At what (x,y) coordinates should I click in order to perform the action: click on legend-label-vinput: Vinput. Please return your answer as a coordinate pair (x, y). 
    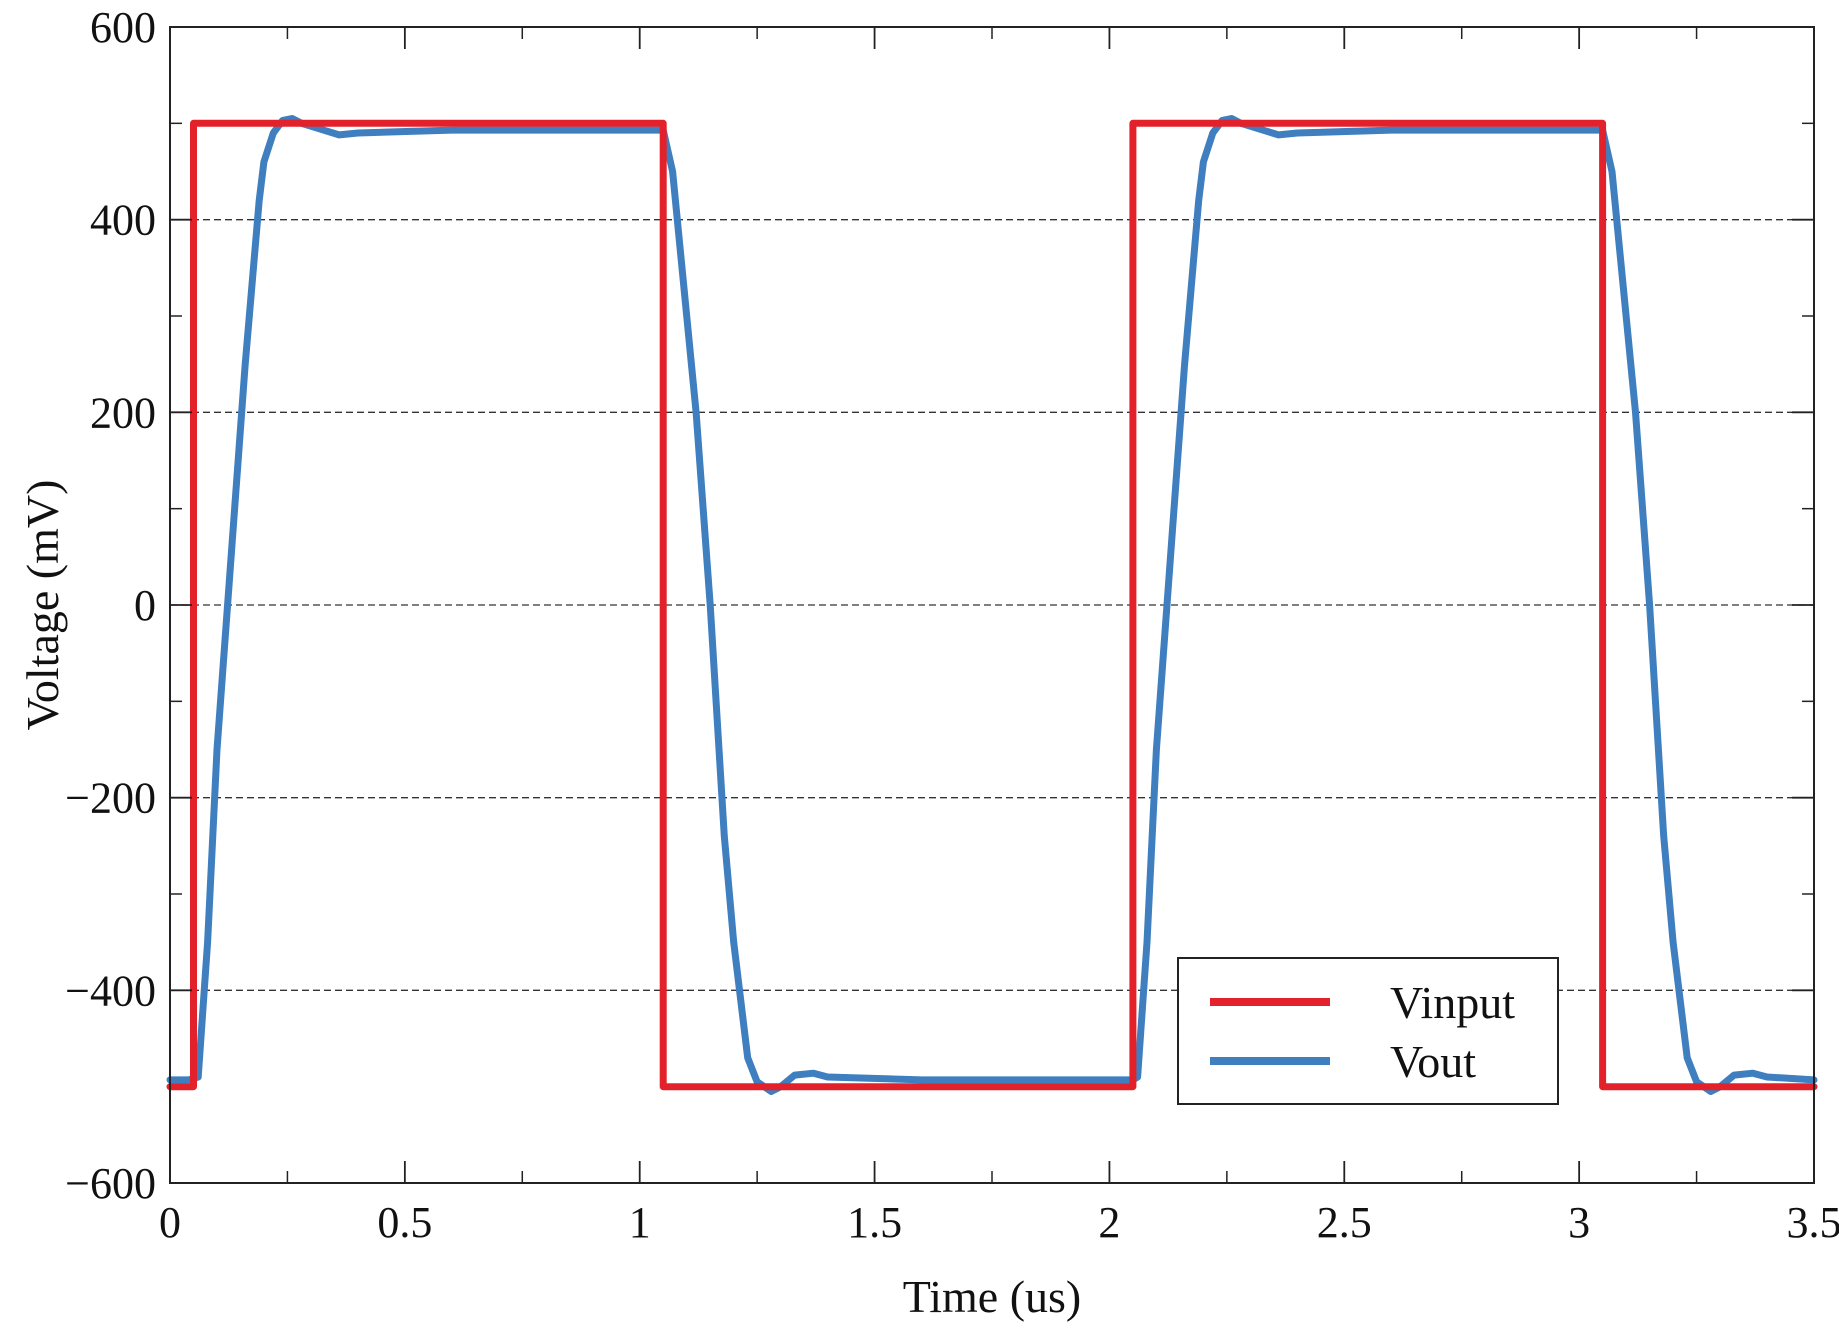
    Looking at the image, I should click on (1452, 1002).